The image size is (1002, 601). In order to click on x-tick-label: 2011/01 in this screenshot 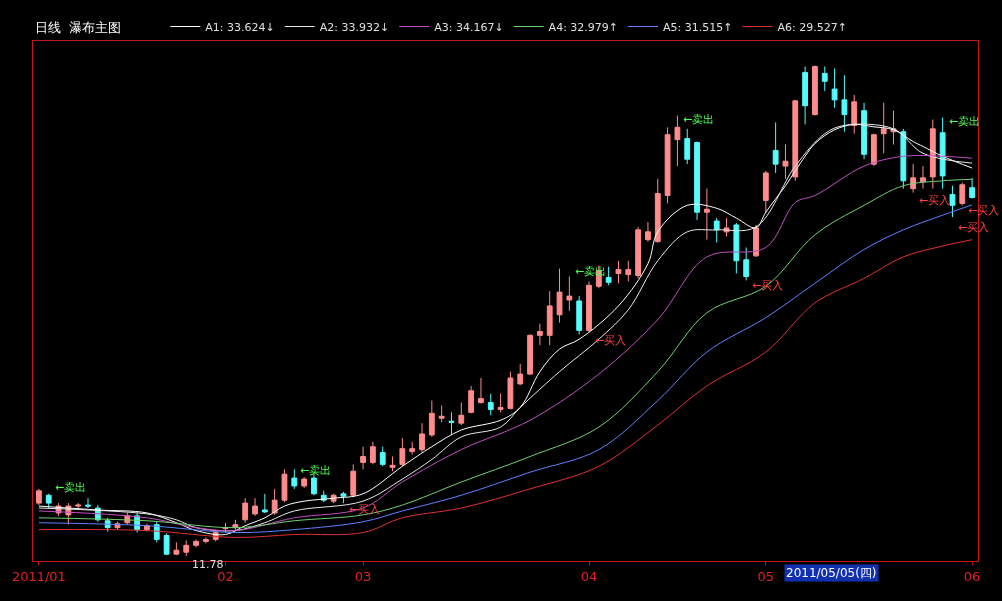, I will do `click(38, 576)`.